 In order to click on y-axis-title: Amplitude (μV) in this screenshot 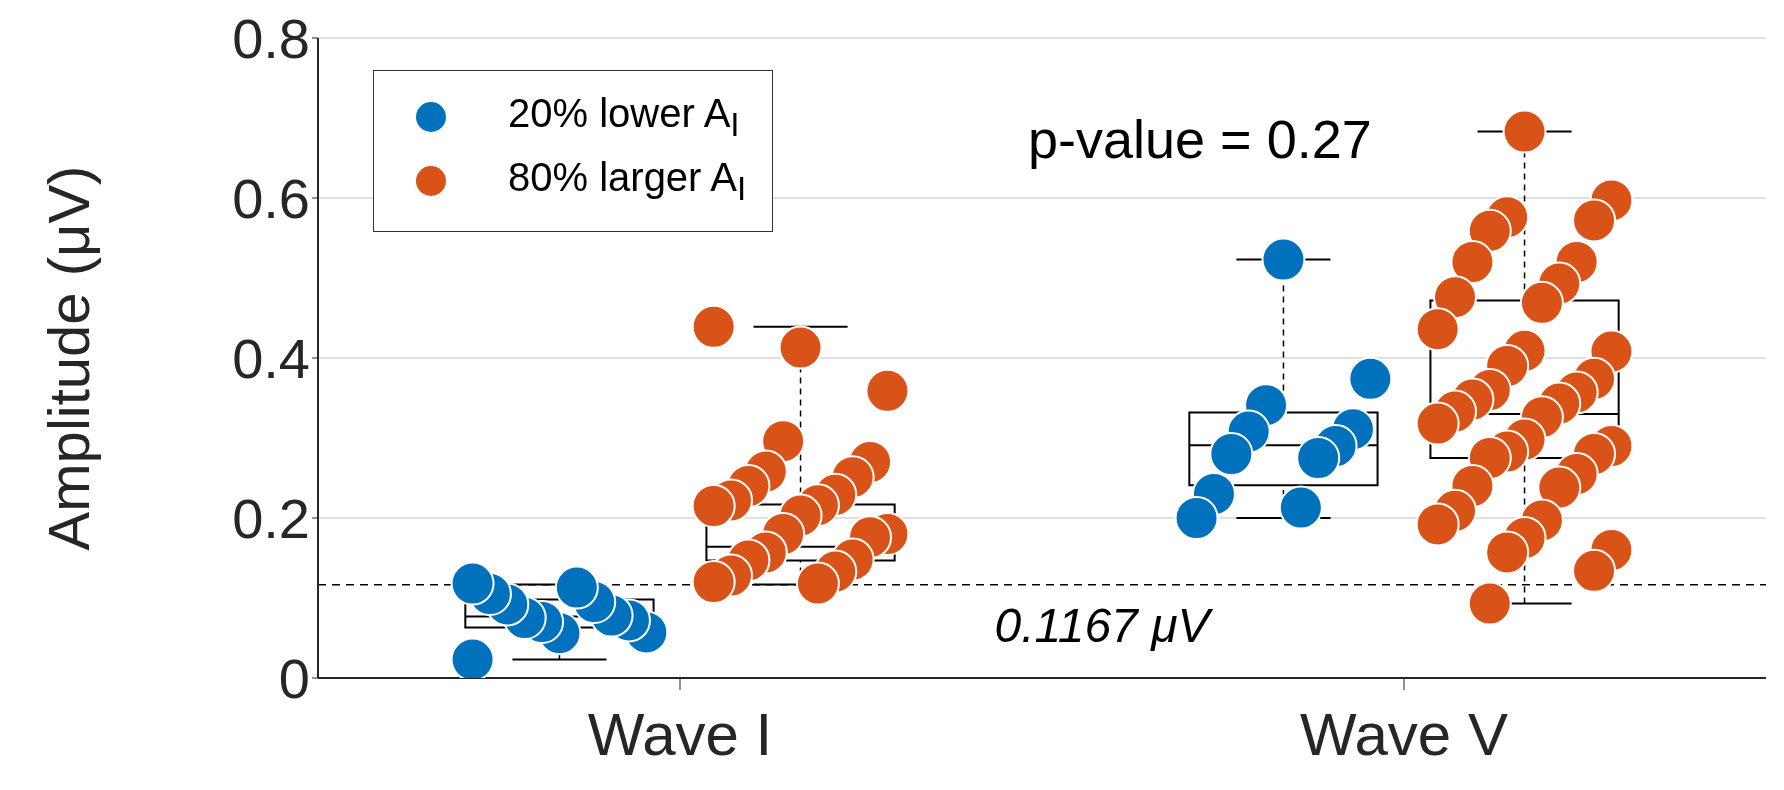, I will do `click(68, 358)`.